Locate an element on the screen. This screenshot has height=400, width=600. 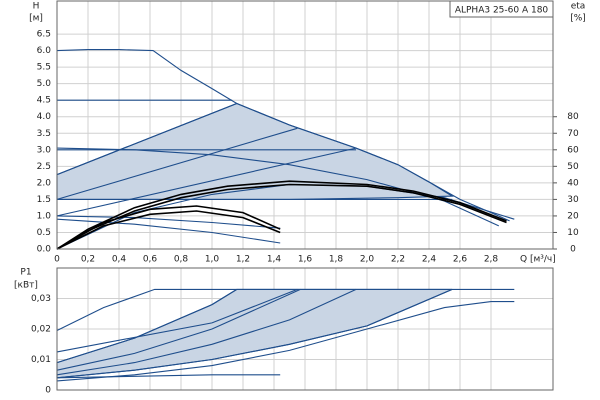
x-tick-label: 0,6 is located at coordinates (150, 260).